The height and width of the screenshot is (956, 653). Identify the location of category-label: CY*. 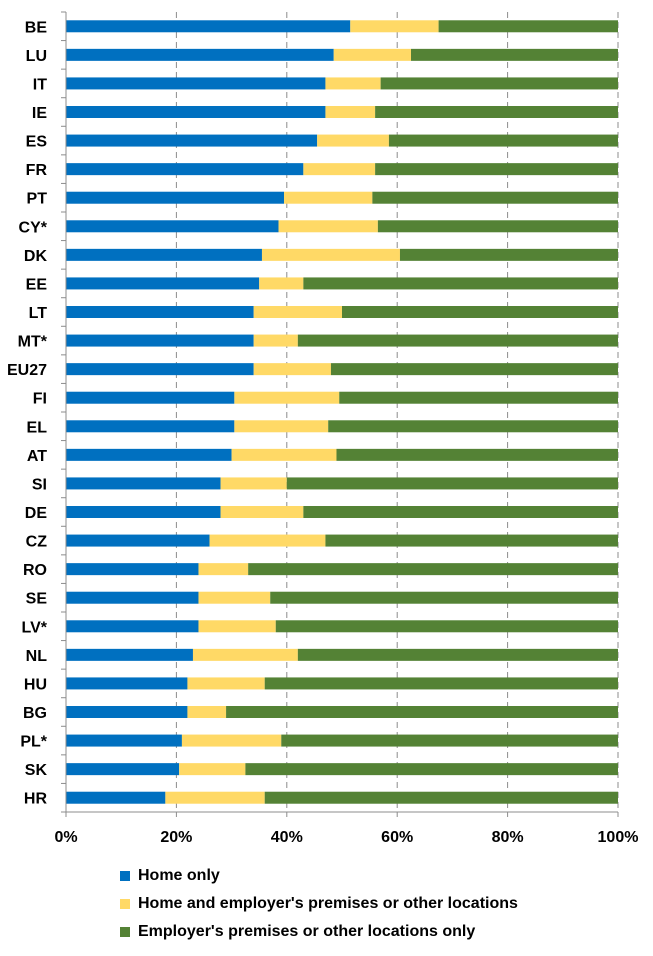
(33, 227).